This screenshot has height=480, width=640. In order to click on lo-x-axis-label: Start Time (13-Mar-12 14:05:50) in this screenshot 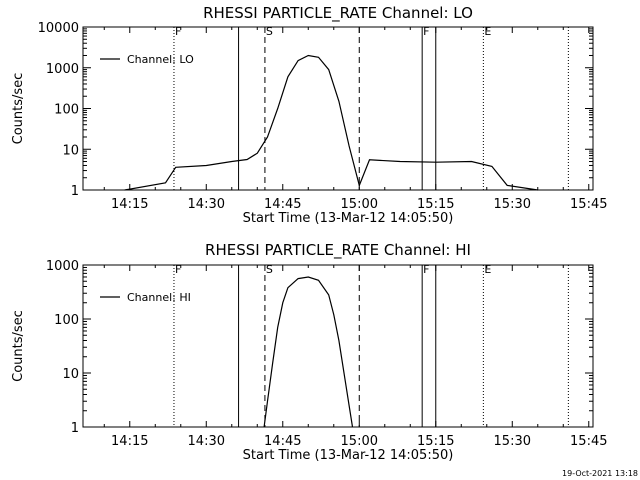, I will do `click(348, 218)`.